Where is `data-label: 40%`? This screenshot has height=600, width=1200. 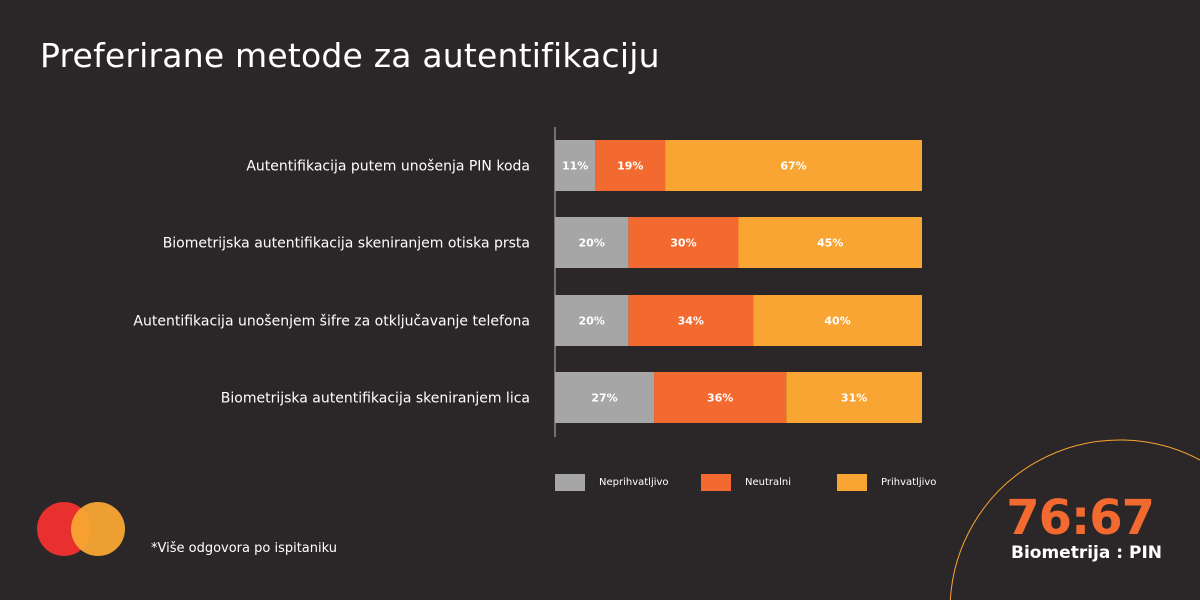
data-label: 40% is located at coordinates (837, 321).